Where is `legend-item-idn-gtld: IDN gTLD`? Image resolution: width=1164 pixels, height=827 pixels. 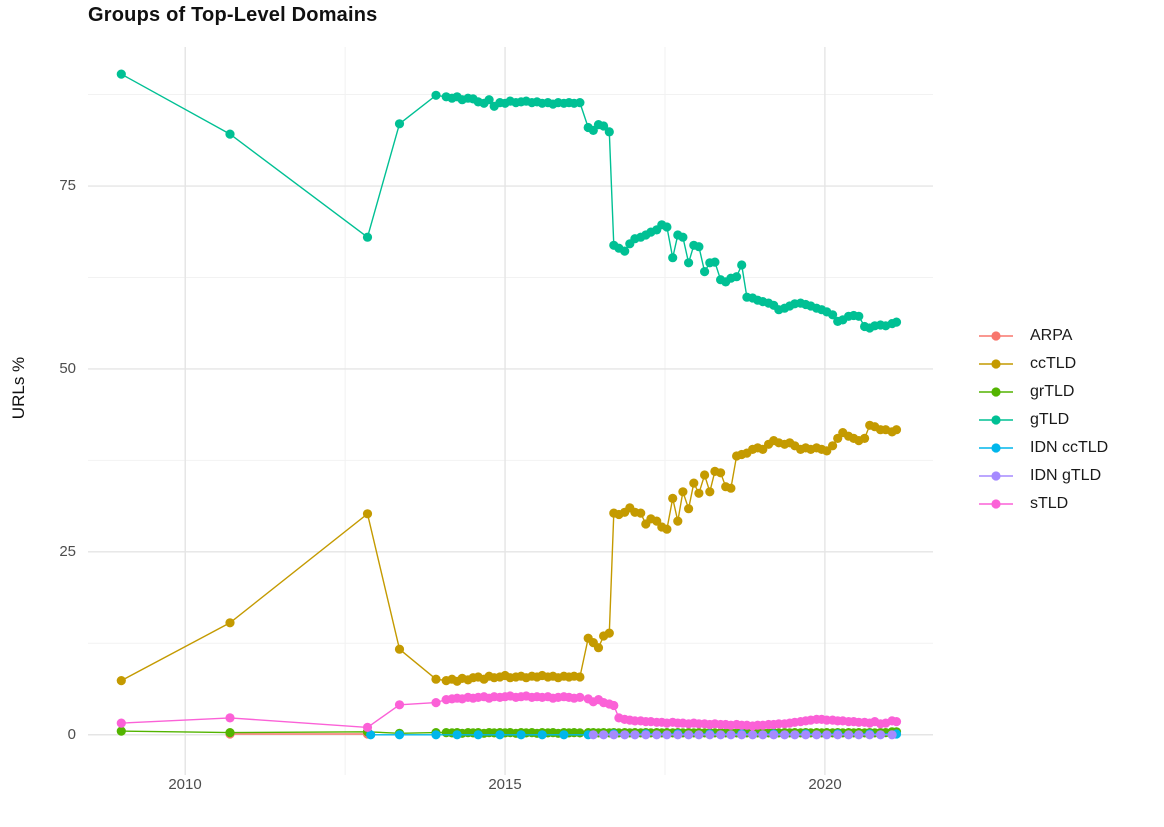
legend-item-idn-gtld: IDN gTLD is located at coordinates (1043, 476).